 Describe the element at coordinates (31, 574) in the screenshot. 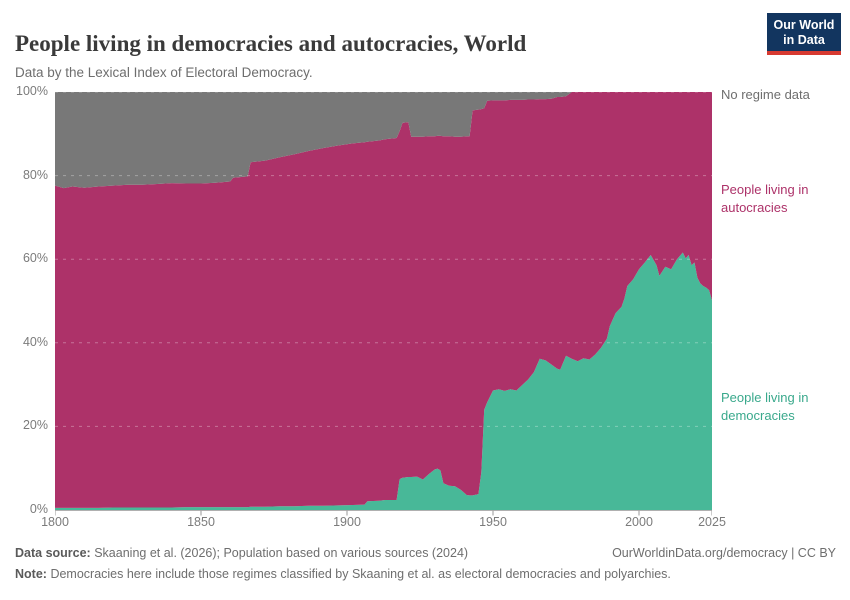

I see `note-label: Note:` at that location.